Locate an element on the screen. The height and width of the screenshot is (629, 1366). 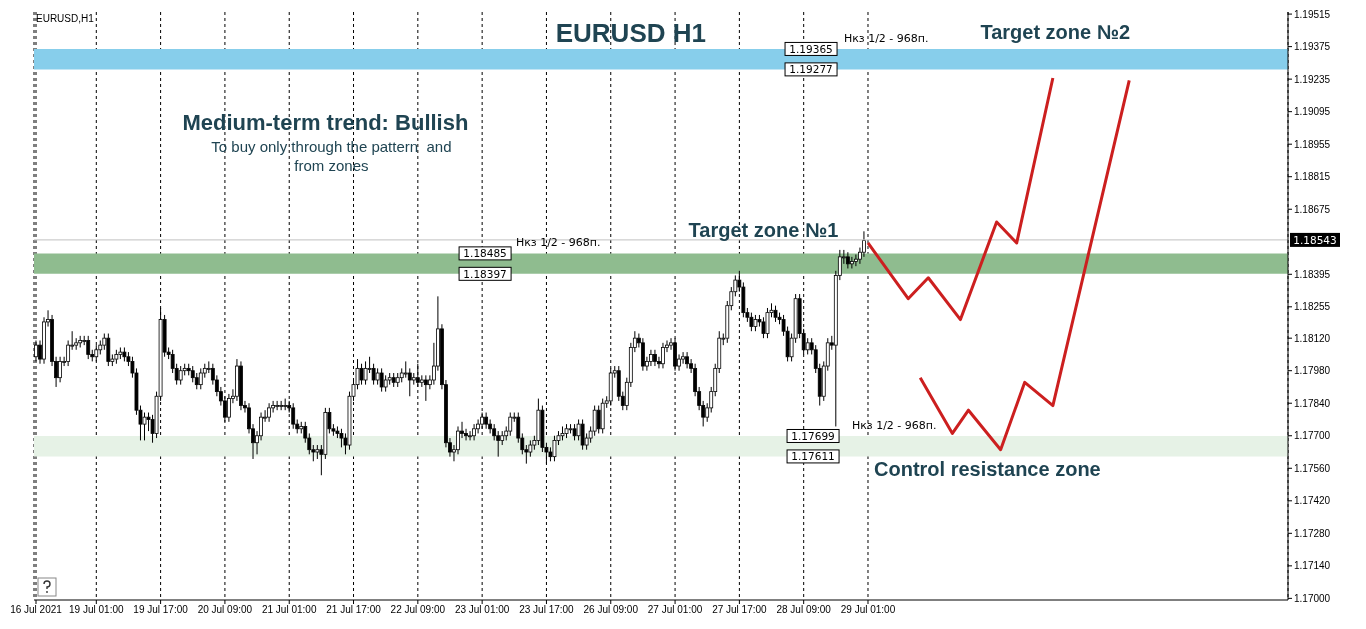
x-tick-label: 23 Jul 01:00 is located at coordinates (482, 610).